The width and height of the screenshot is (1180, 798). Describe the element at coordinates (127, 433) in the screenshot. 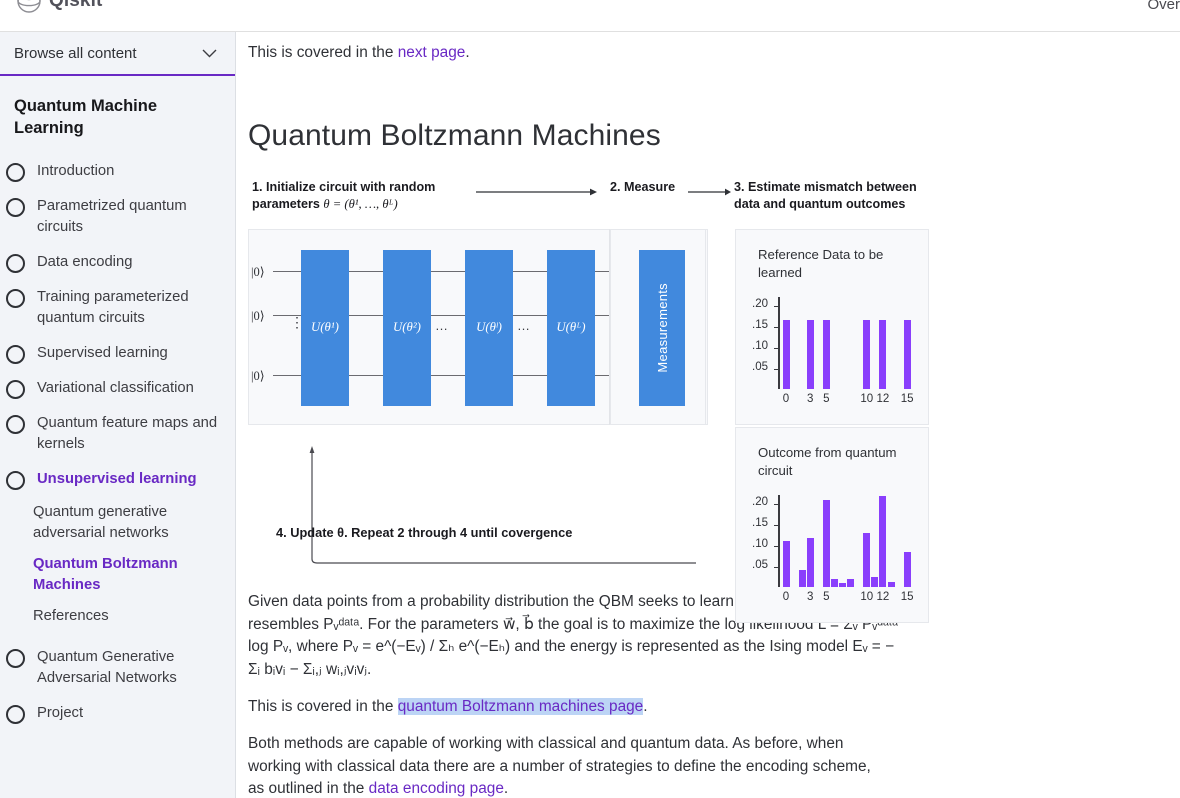

I see `sidebar-item-label: Quantum feature maps and kernels` at that location.